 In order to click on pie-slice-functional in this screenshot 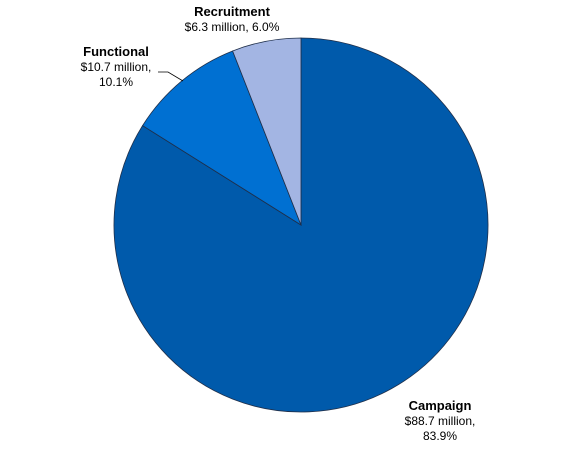, I will do `click(222, 138)`.